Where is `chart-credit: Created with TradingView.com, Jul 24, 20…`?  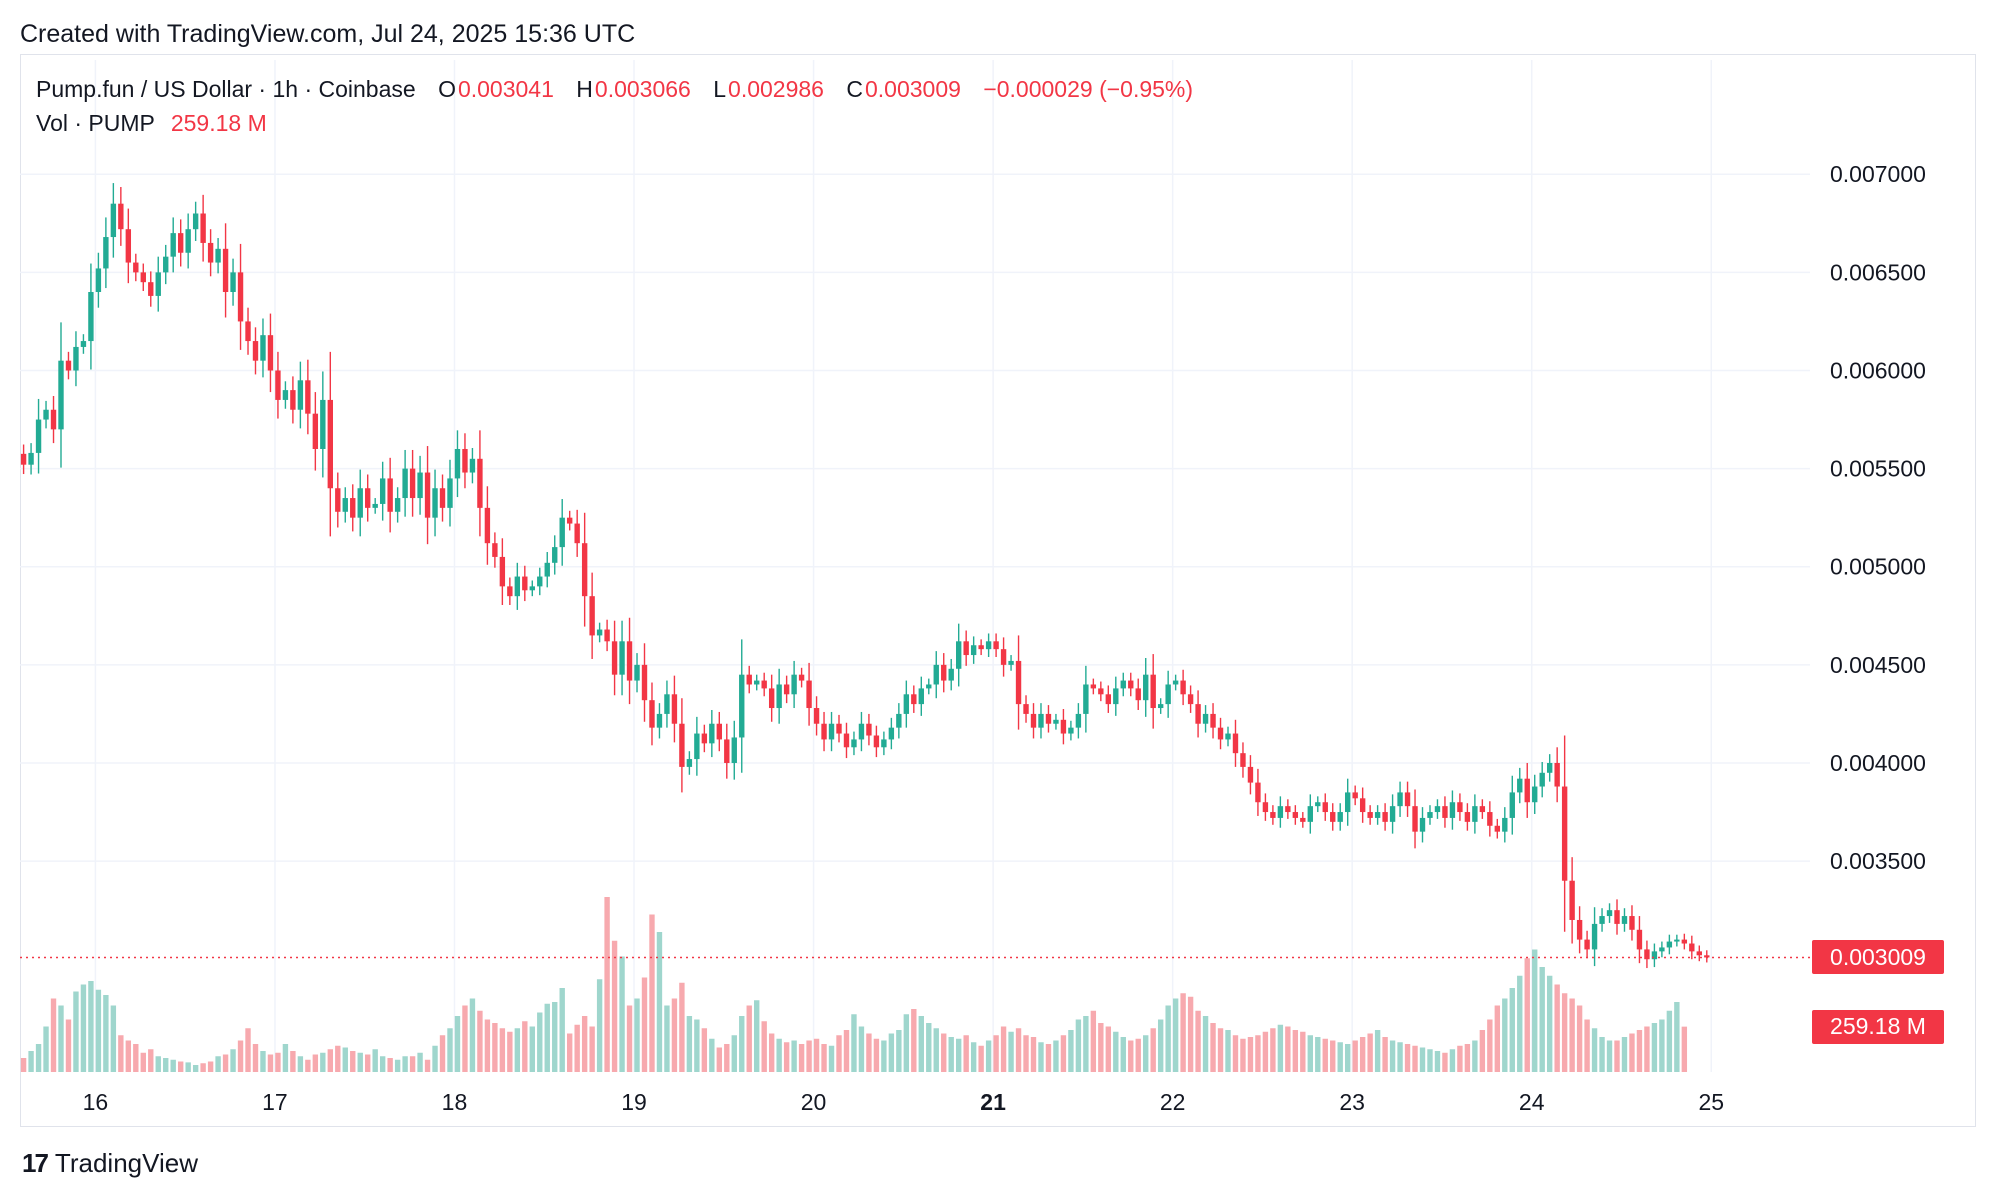 chart-credit: Created with TradingView.com, Jul 24, 20… is located at coordinates (328, 34).